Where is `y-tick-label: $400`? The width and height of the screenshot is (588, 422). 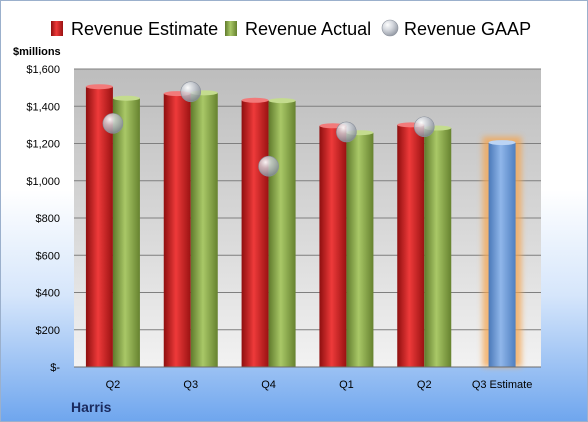 y-tick-label: $400 is located at coordinates (48, 294).